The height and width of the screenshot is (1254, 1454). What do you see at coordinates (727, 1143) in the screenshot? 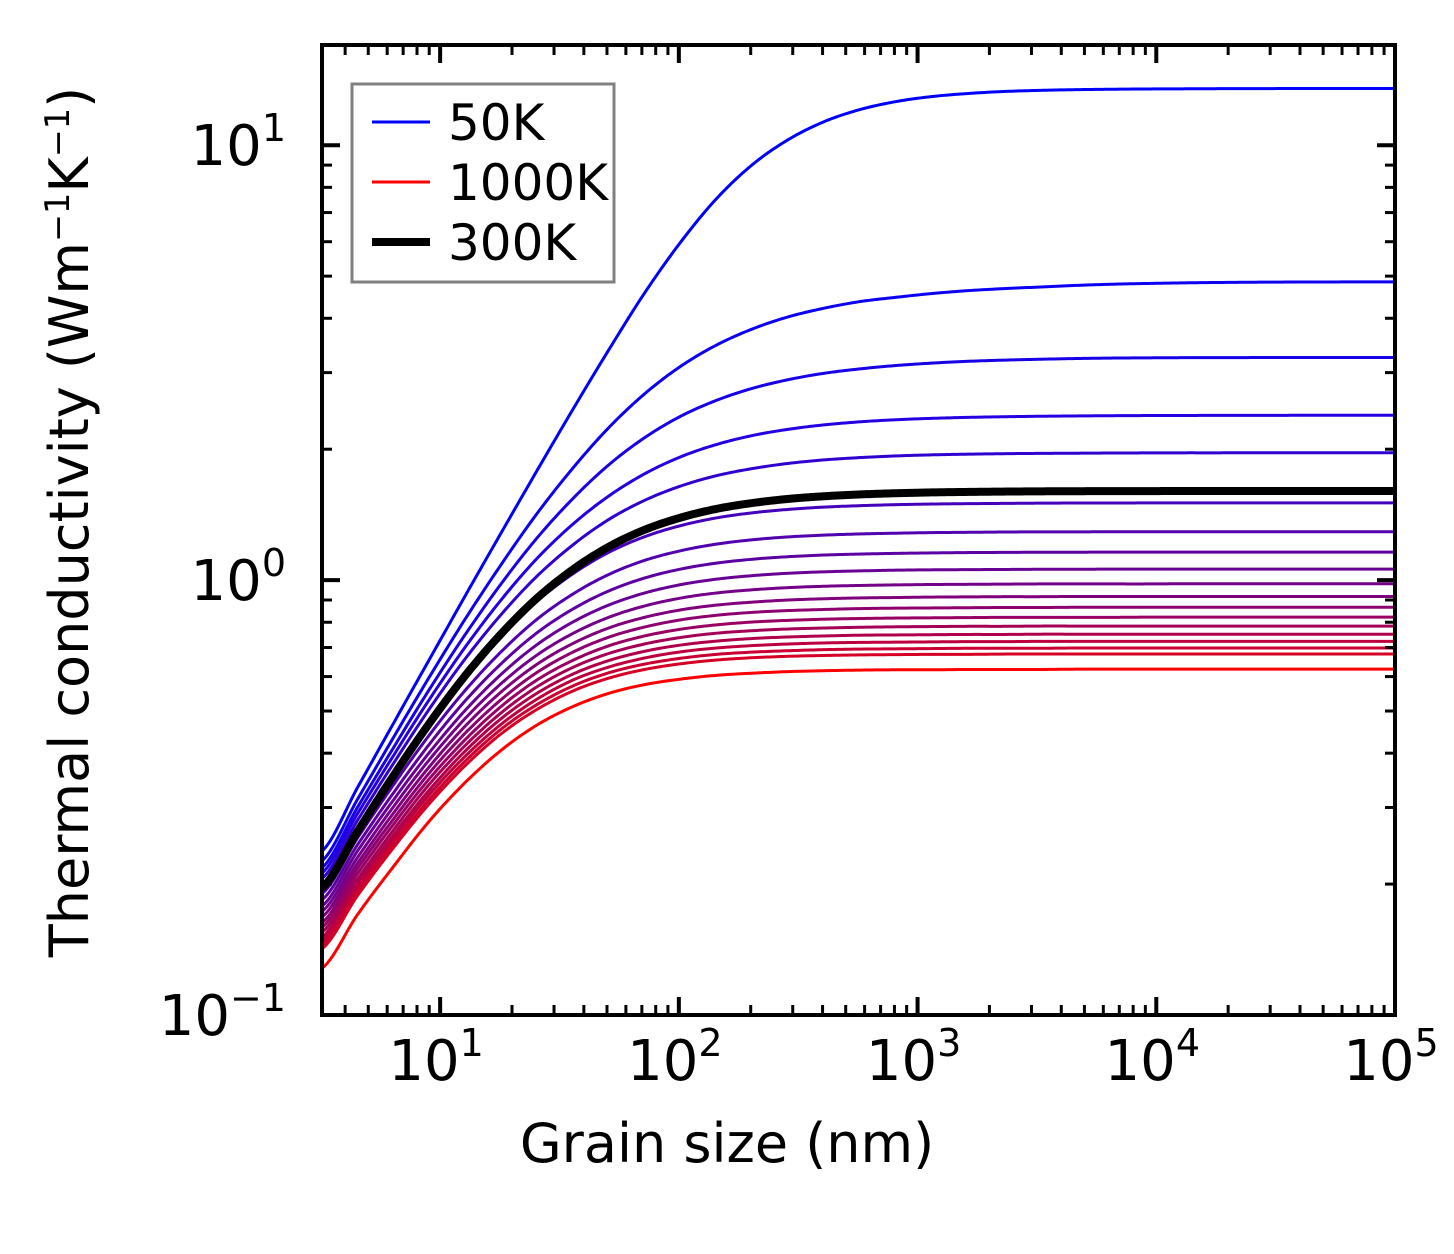
I see `x-axis-title: Grain size (nm)` at bounding box center [727, 1143].